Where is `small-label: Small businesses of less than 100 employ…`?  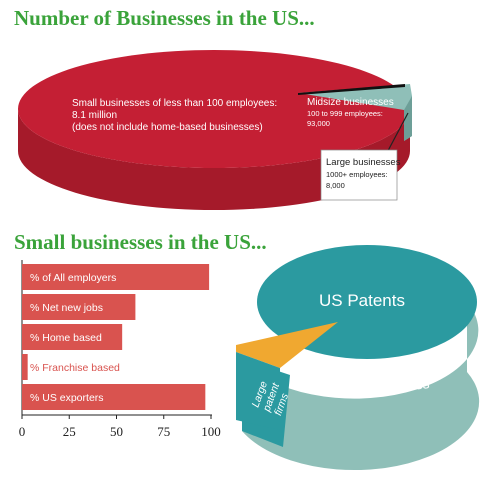
small-label: Small businesses of less than 100 employ… is located at coordinates (174, 103).